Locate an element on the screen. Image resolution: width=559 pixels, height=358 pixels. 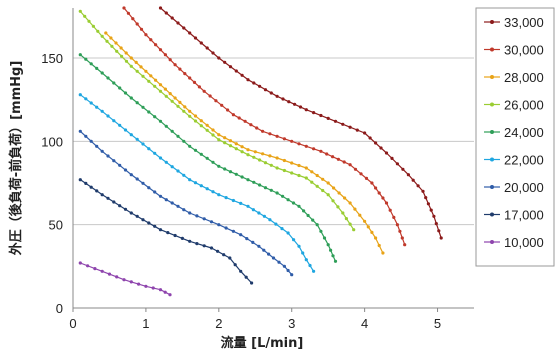
x-tick-label-2: 2 is located at coordinates (218, 323).